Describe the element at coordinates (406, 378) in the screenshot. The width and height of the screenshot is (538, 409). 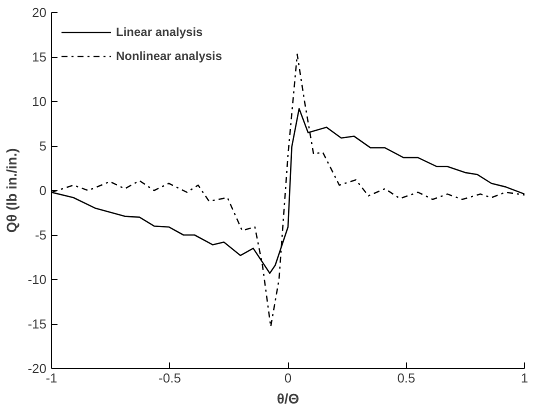
I see `x-tick-label: 0.5` at that location.